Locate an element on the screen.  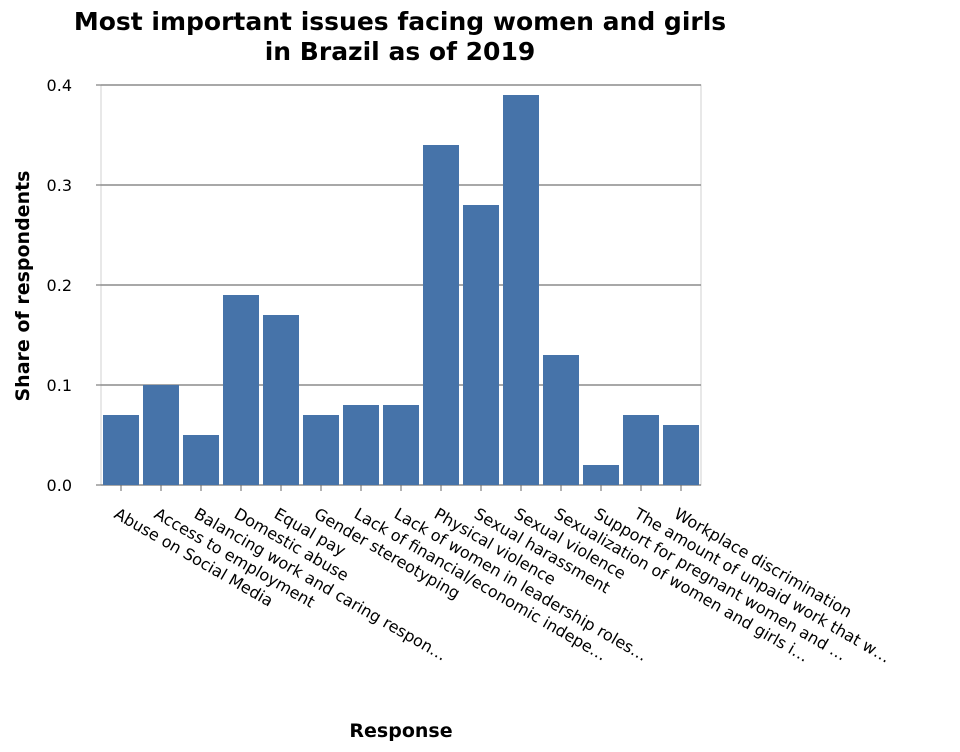
y-tick-label: 0.0 is located at coordinates (59, 485).